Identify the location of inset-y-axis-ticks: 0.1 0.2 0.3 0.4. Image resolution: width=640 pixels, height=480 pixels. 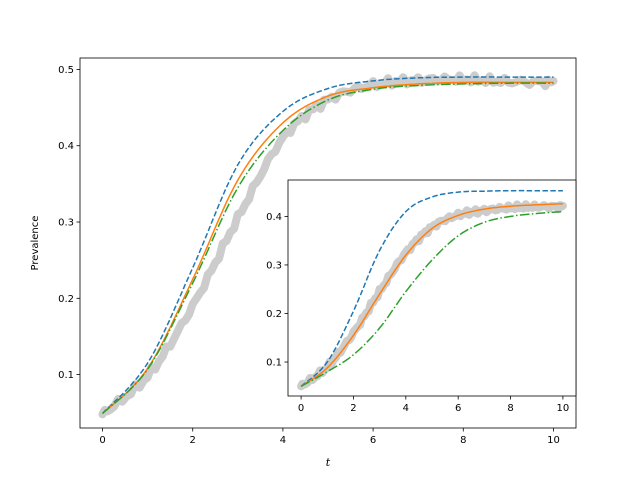
(277, 290).